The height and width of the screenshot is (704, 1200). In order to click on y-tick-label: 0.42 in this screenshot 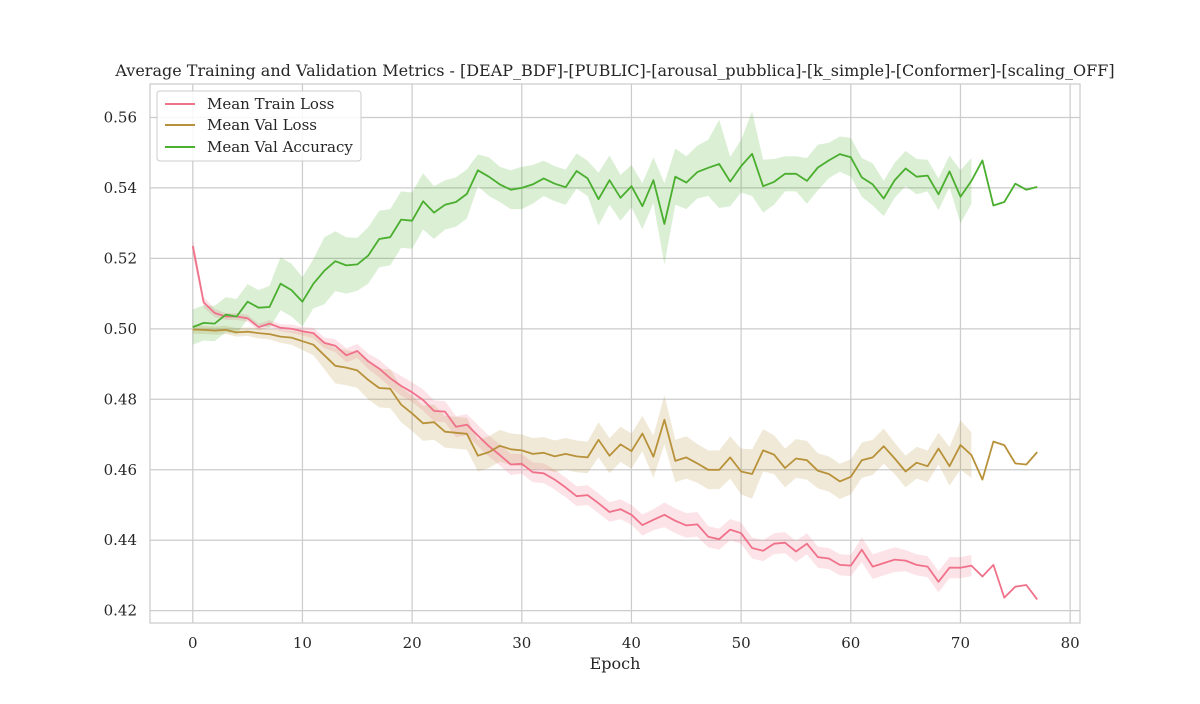, I will do `click(120, 611)`.